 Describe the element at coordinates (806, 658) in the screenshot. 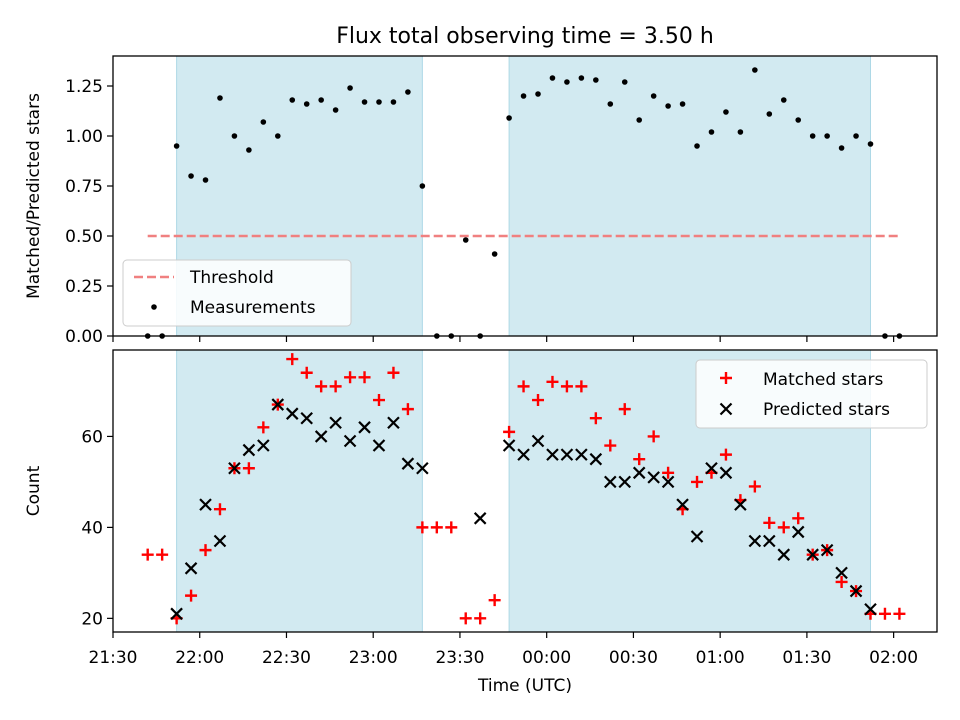

I see `x-tick-label: 01:30` at that location.